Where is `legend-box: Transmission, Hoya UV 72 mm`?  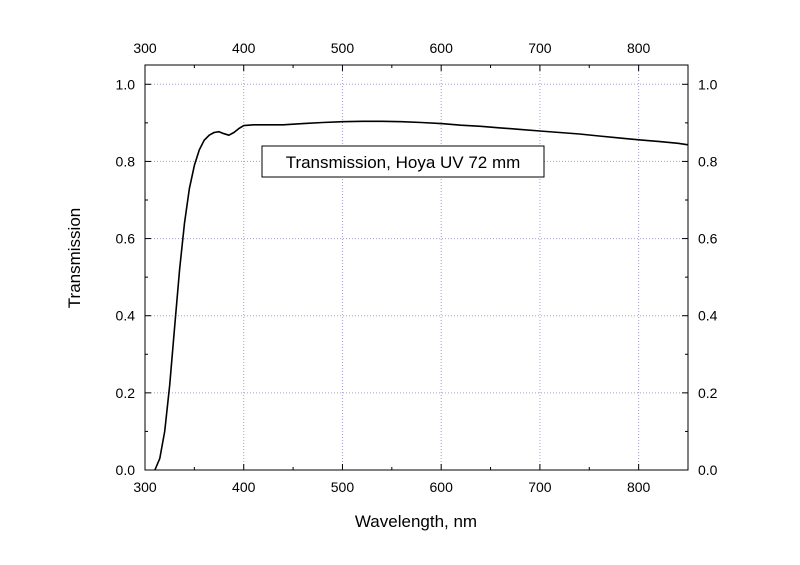 legend-box: Transmission, Hoya UV 72 mm is located at coordinates (403, 161).